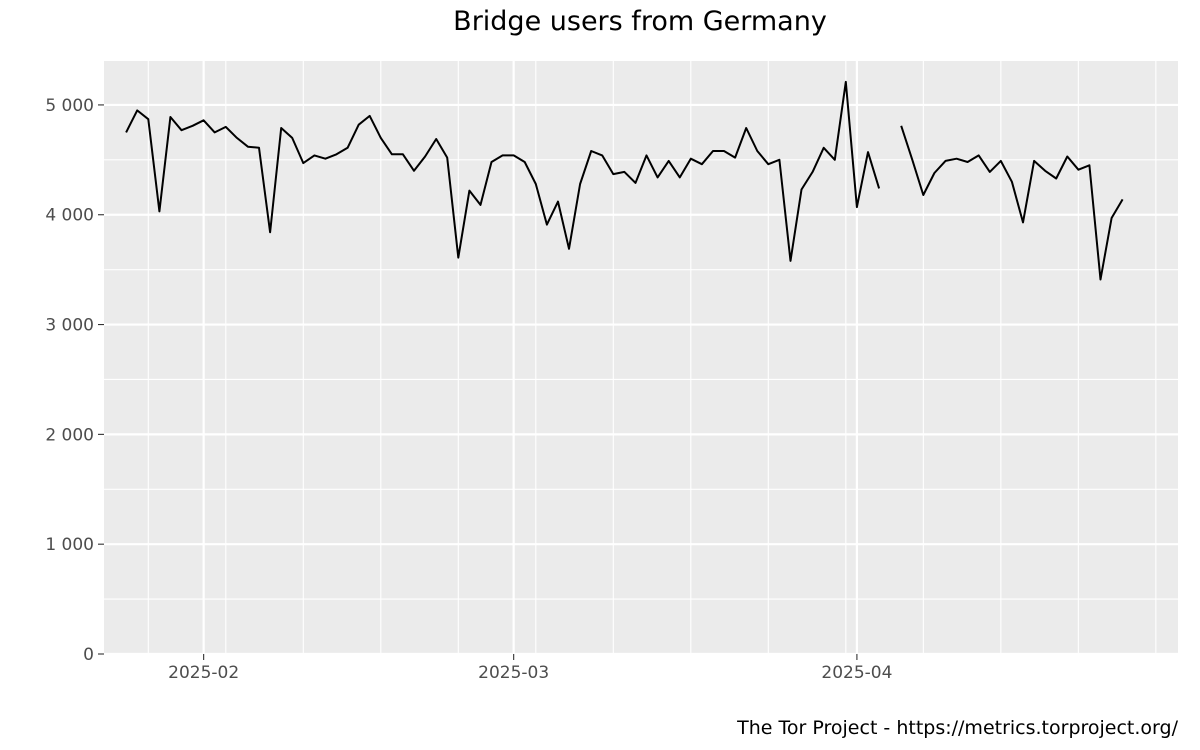 The width and height of the screenshot is (1200, 750). What do you see at coordinates (513, 673) in the screenshot?
I see `x-tick-label: 2025-03` at bounding box center [513, 673].